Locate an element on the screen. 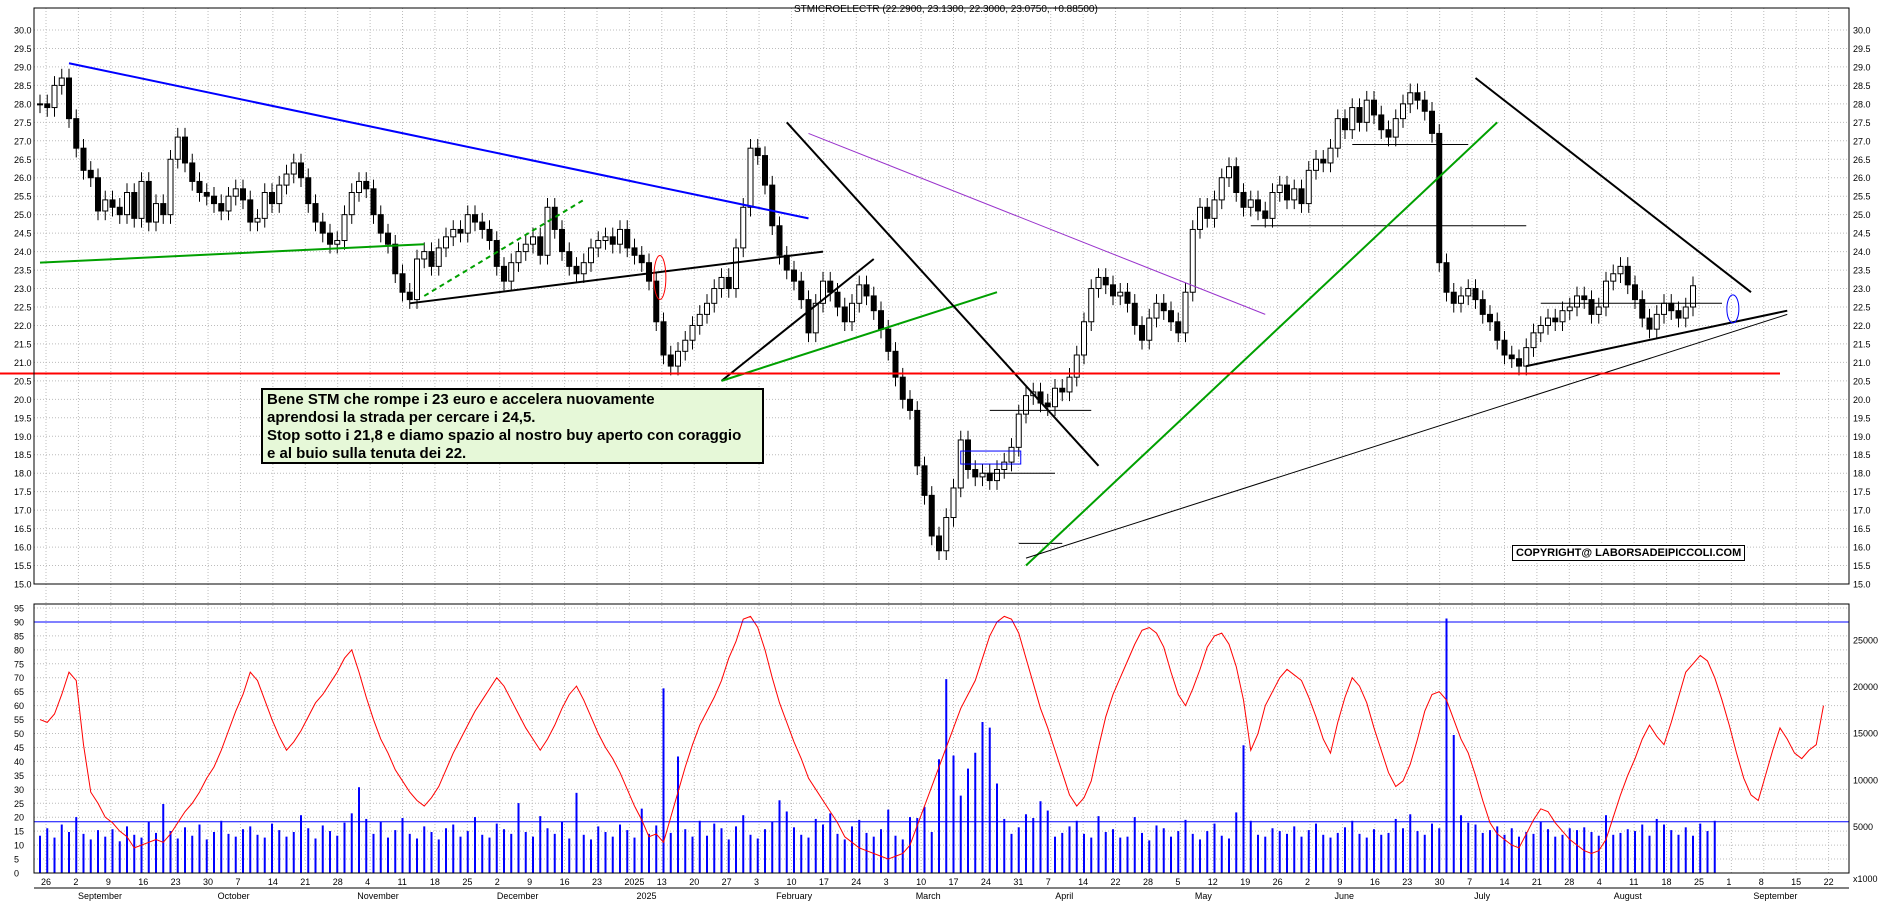  price-tick-label-right: 26.5 is located at coordinates (1862, 160).